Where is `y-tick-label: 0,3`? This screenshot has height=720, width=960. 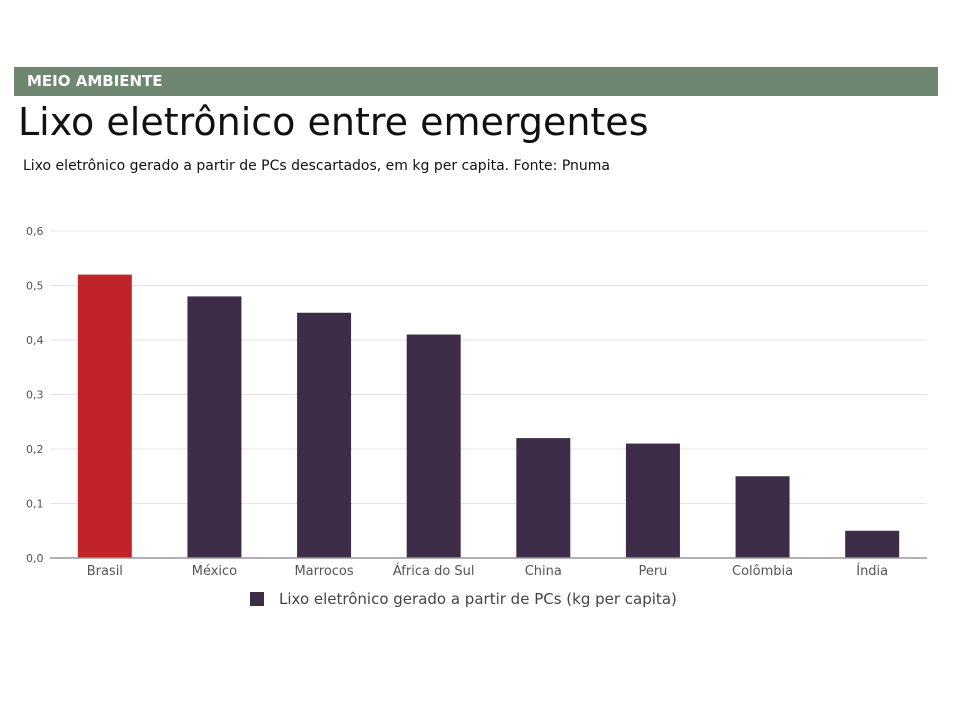 y-tick-label: 0,3 is located at coordinates (35, 395).